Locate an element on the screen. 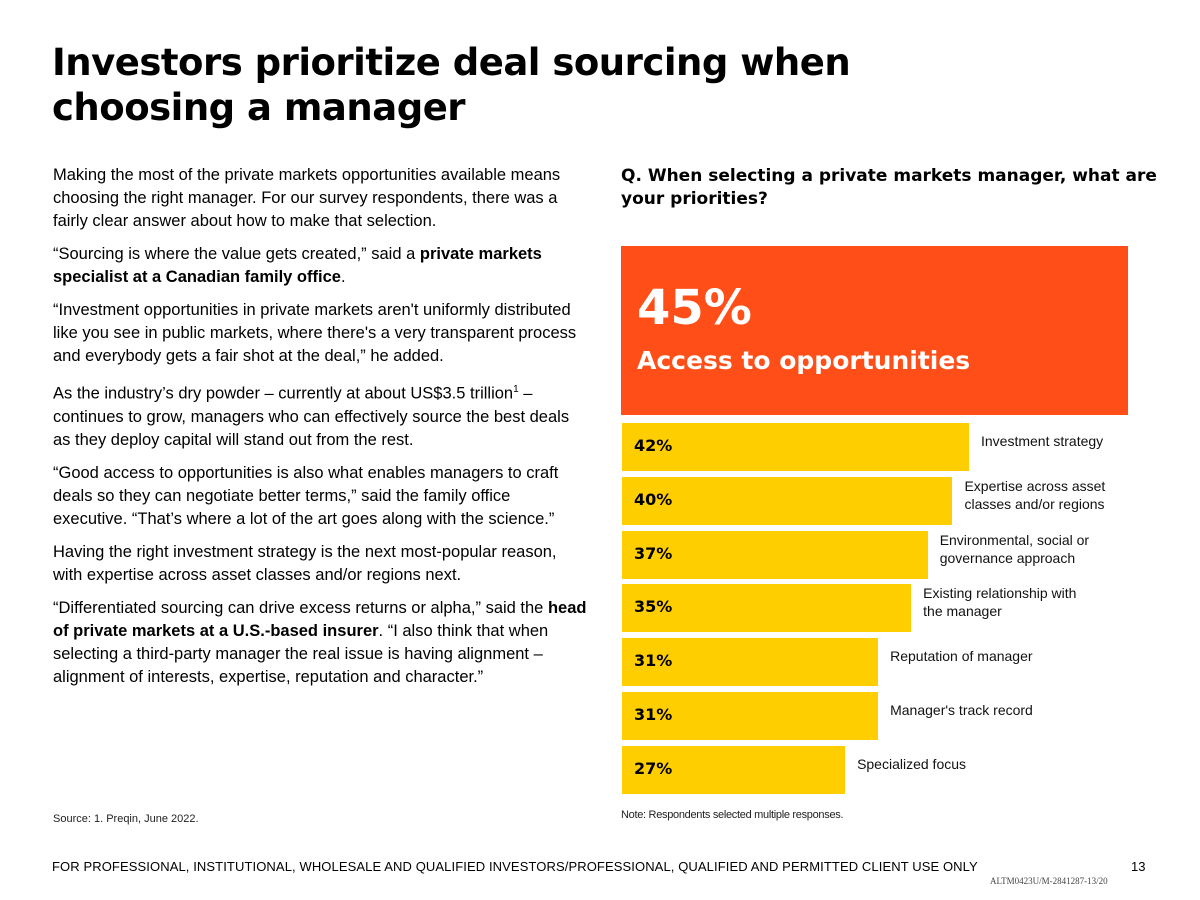 Image resolution: width=1200 pixels, height=900 pixels. bar-value-label: 40% is located at coordinates (653, 499).